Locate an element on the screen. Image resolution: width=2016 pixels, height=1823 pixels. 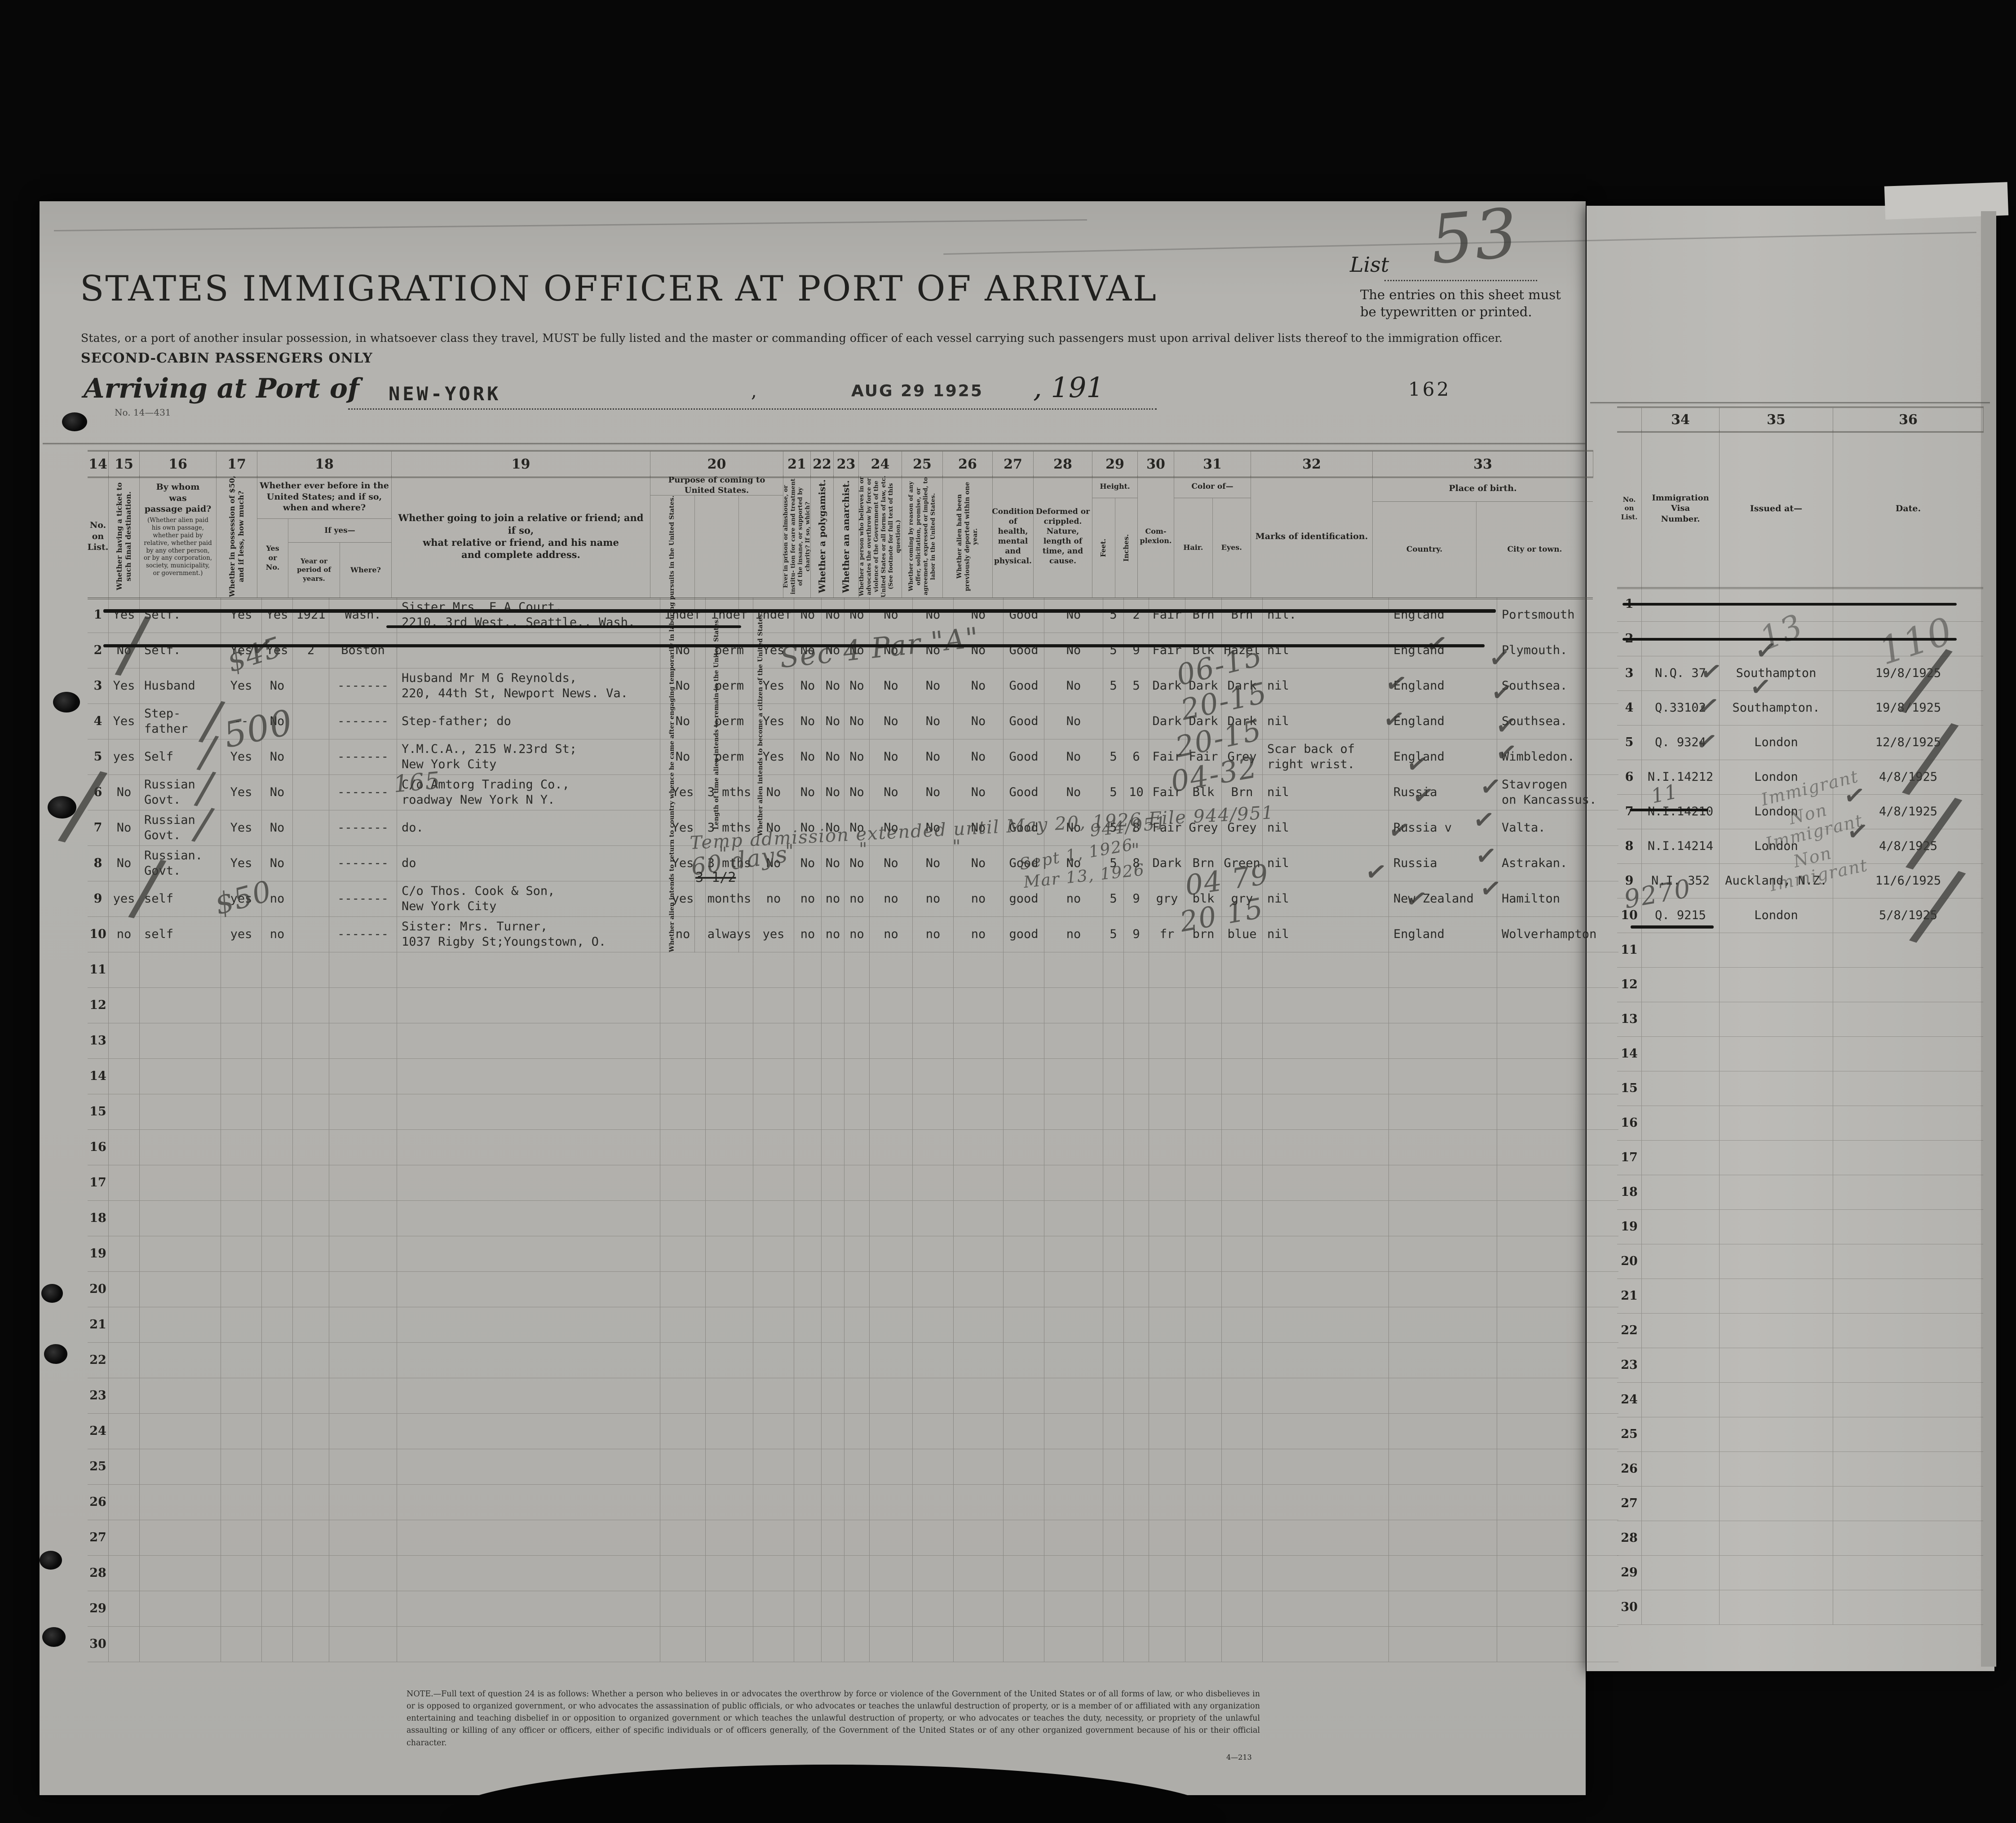
cell: 12 is located at coordinates (1630, 985).